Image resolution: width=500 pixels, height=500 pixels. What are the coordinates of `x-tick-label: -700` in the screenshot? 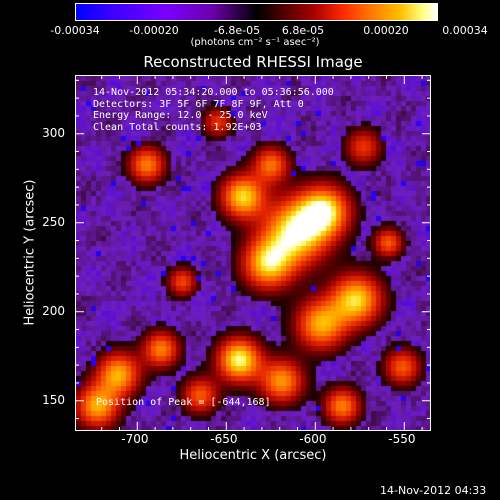 It's located at (135, 439).